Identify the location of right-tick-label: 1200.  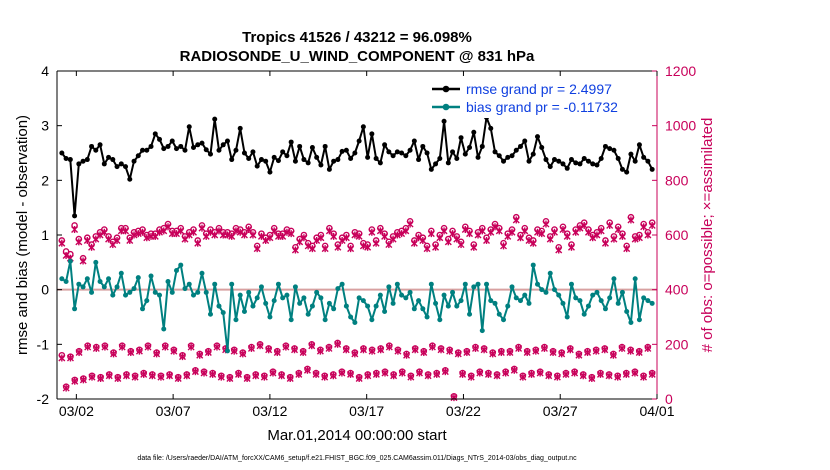
(680, 71).